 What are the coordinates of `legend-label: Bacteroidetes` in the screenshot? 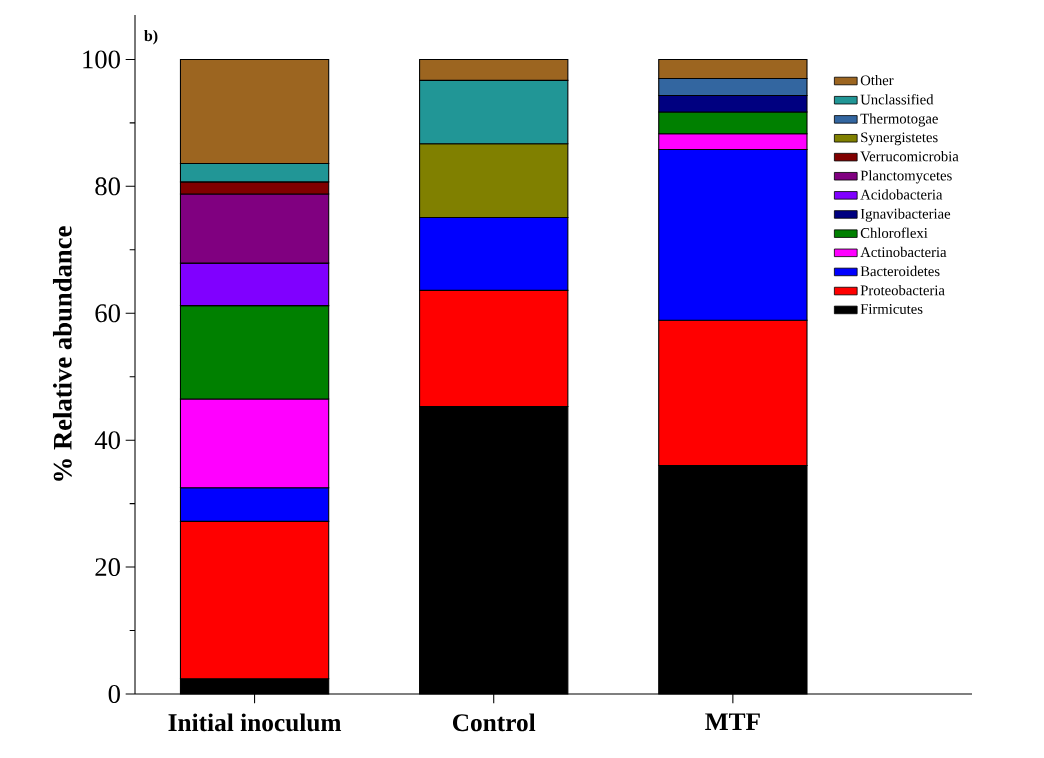 It's located at (900, 271).